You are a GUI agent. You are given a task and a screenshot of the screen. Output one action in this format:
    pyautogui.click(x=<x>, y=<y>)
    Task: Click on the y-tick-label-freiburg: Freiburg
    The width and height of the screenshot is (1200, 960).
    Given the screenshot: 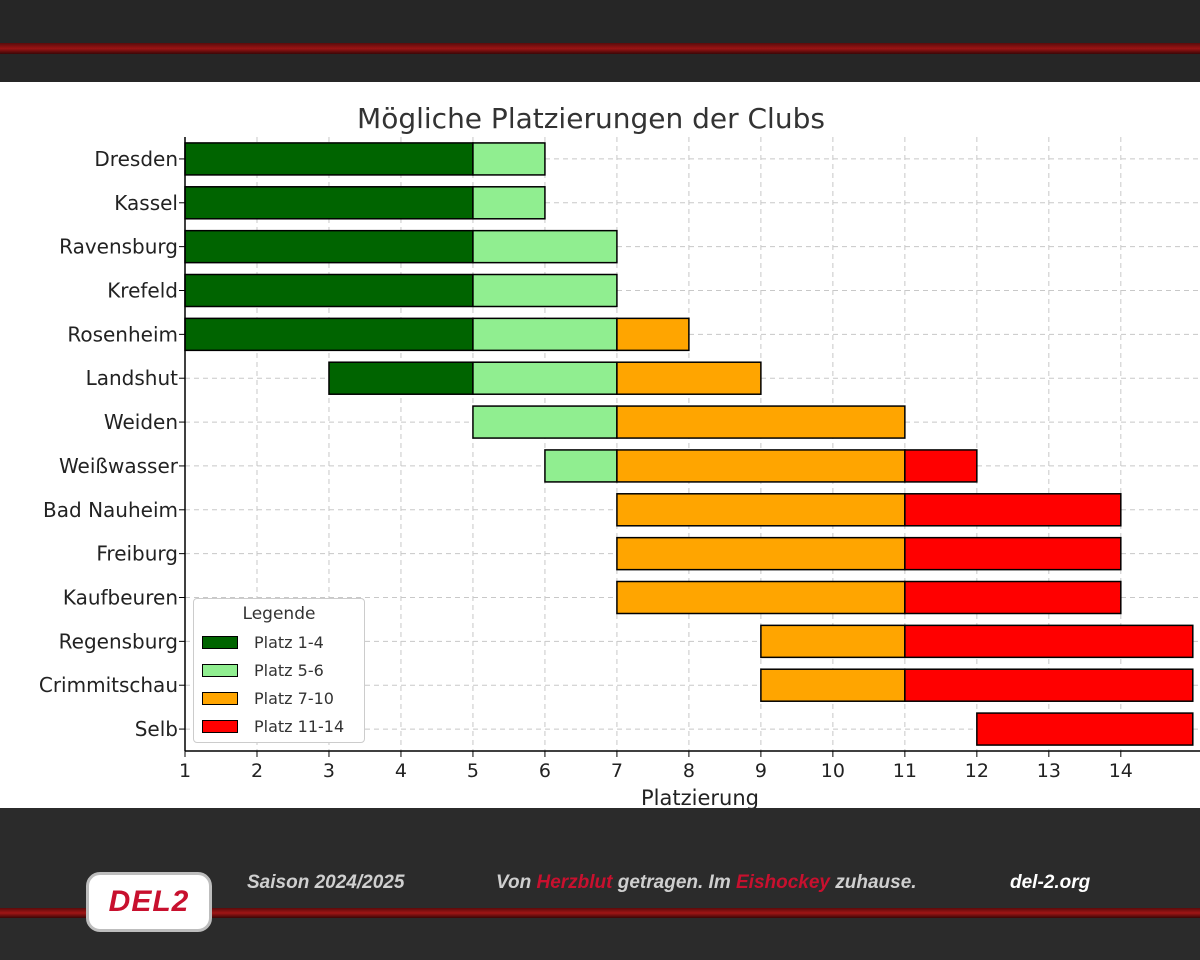 What is the action you would take?
    pyautogui.click(x=137, y=554)
    